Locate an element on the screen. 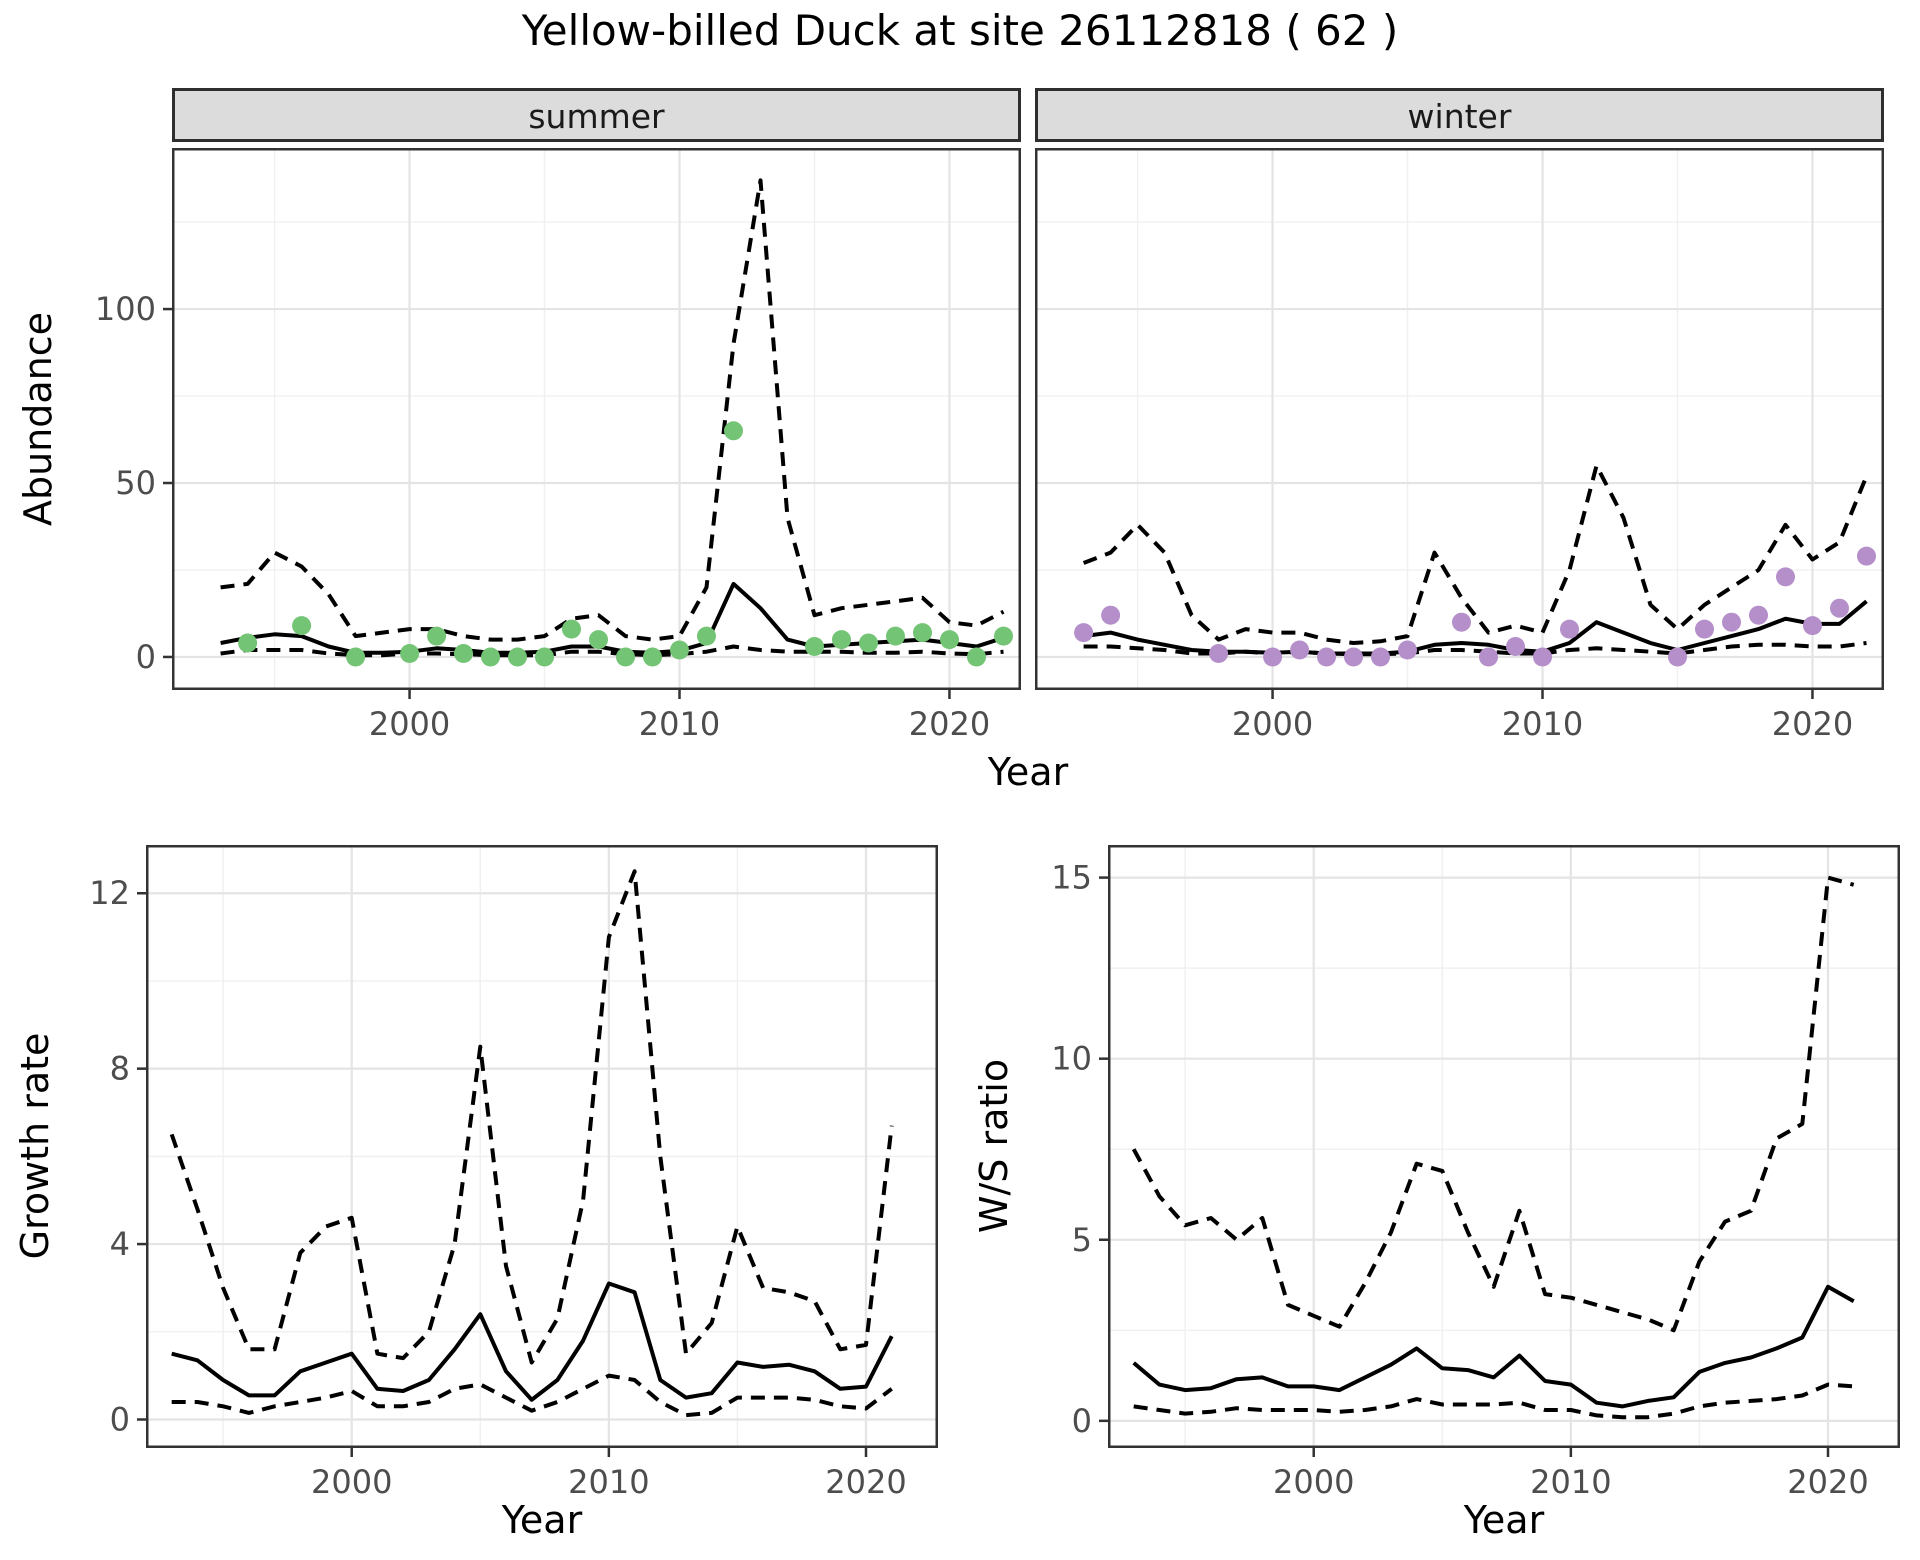 This screenshot has height=1560, width=1920. facet-strip-winter: winter is located at coordinates (1459, 115).